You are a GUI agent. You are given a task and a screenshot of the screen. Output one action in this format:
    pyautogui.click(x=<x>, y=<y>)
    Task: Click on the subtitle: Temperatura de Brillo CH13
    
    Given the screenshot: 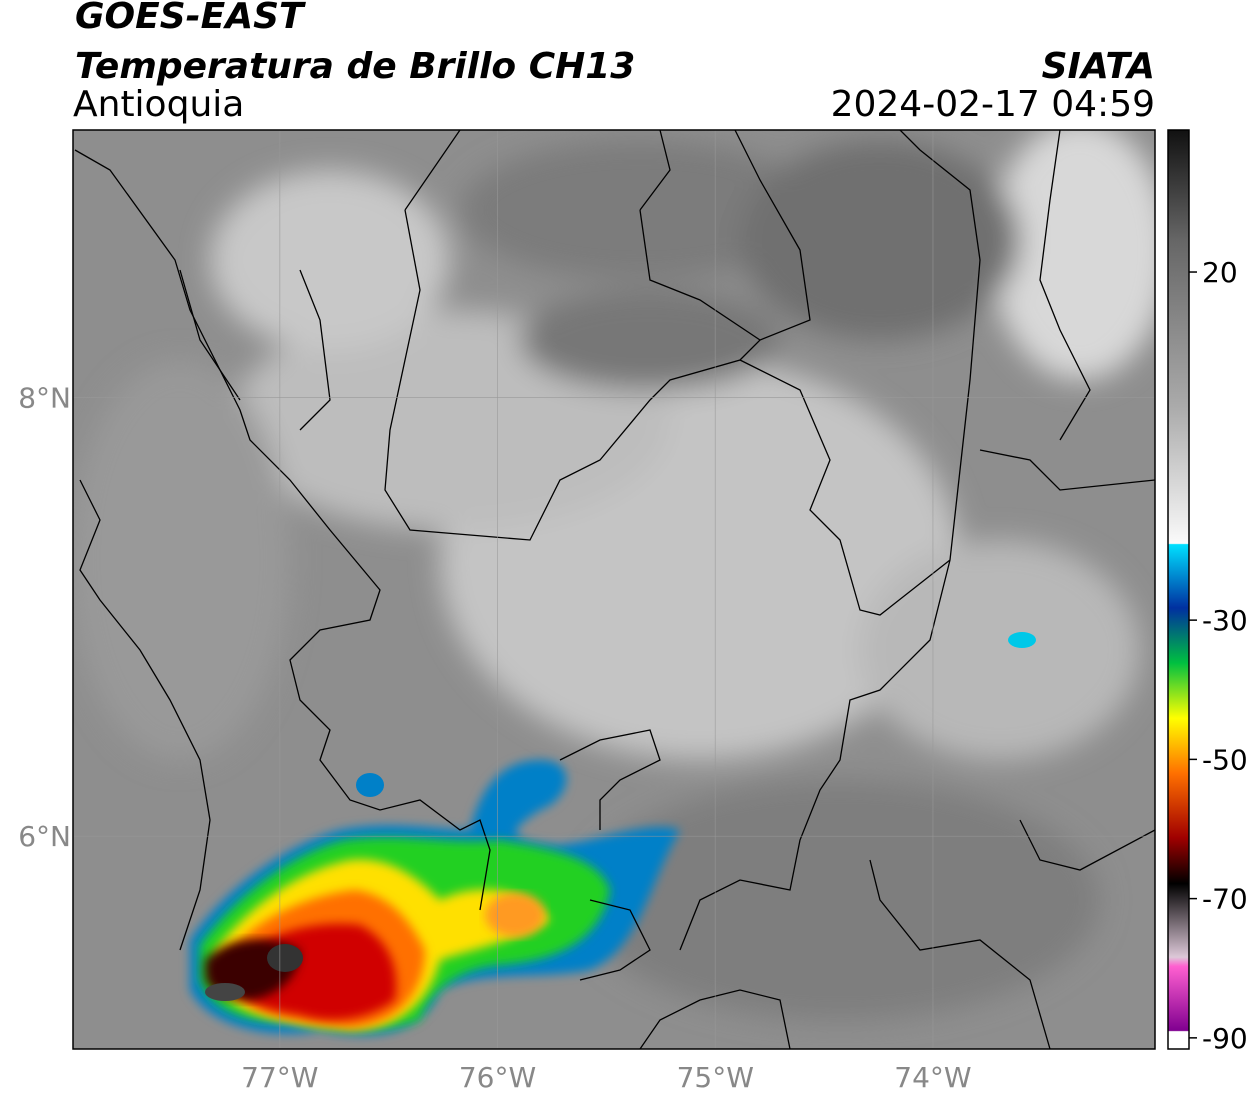 What is the action you would take?
    pyautogui.click(x=355, y=66)
    